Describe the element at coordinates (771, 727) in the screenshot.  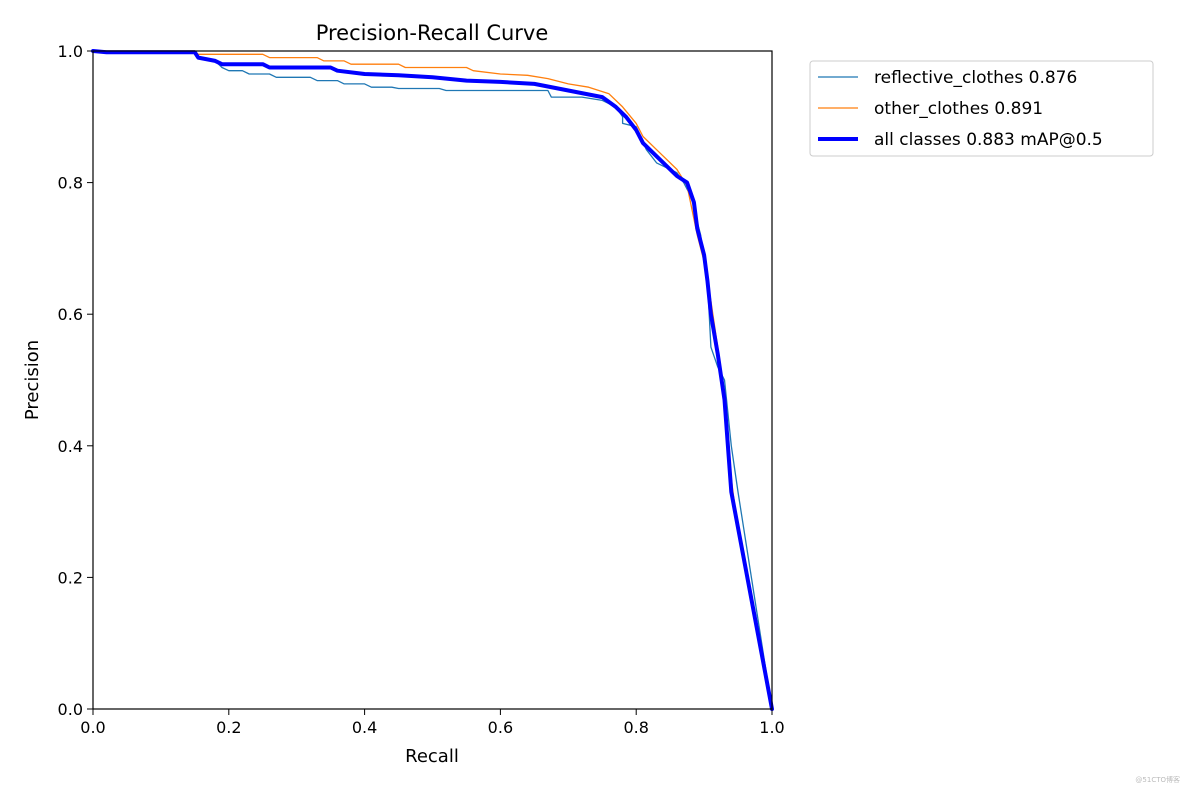
I see `x-tick-label: 1.0` at that location.